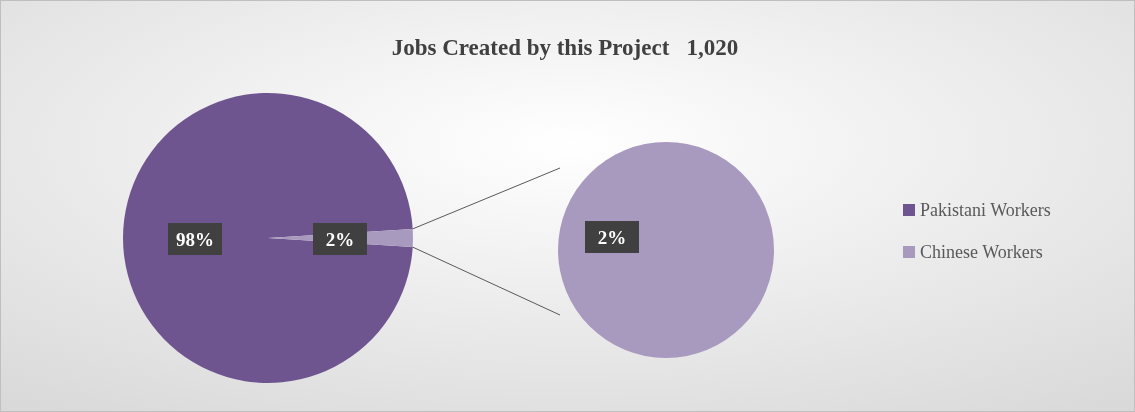 The height and width of the screenshot is (412, 1135). What do you see at coordinates (981, 252) in the screenshot?
I see `legend-label: Chinese Workers` at bounding box center [981, 252].